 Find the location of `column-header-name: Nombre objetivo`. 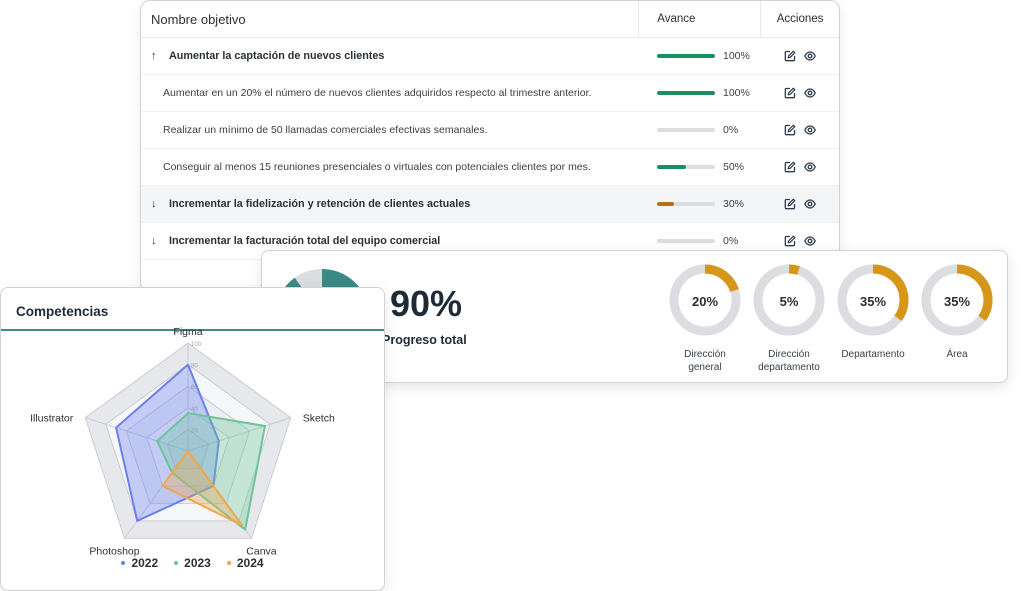

column-header-name: Nombre objetivo is located at coordinates (198, 19).